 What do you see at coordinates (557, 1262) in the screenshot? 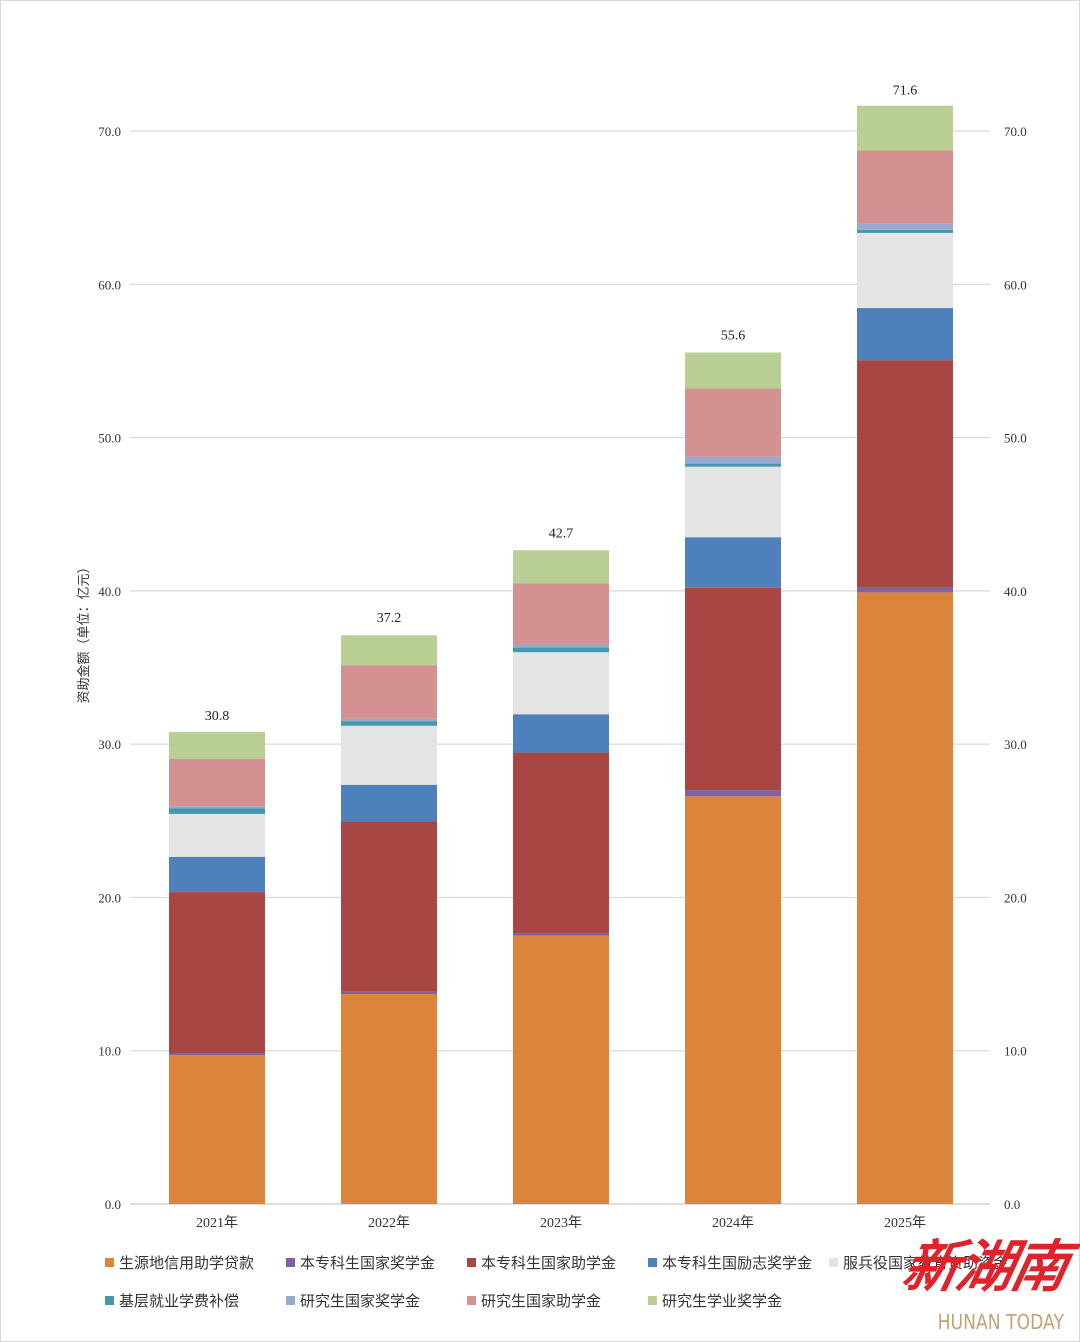
I see `legend-item: 本专科生国家助学金` at bounding box center [557, 1262].